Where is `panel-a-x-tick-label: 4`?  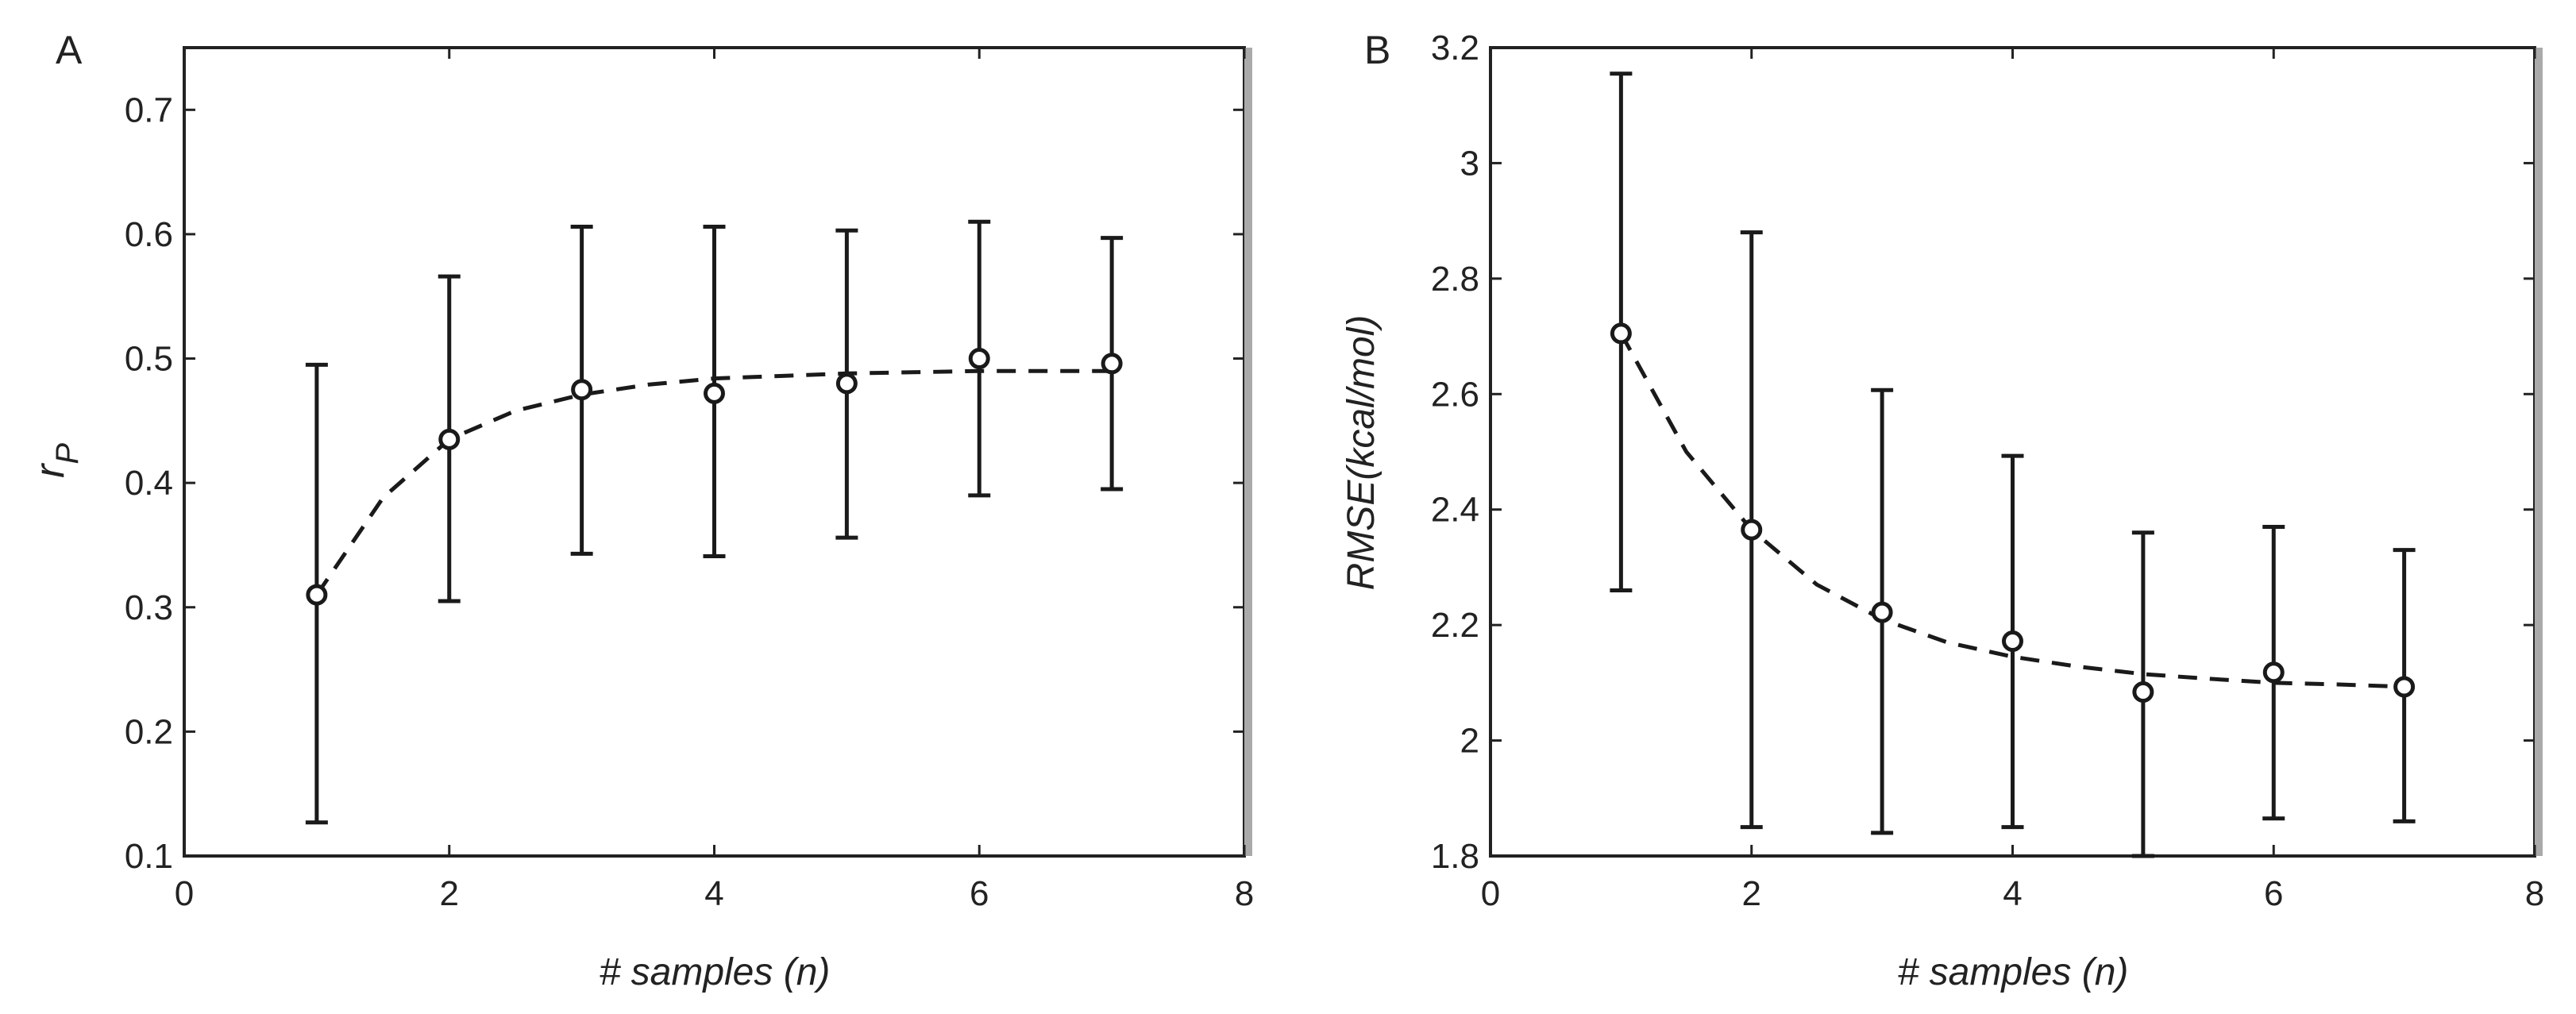 panel-a-x-tick-label: 4 is located at coordinates (713, 894).